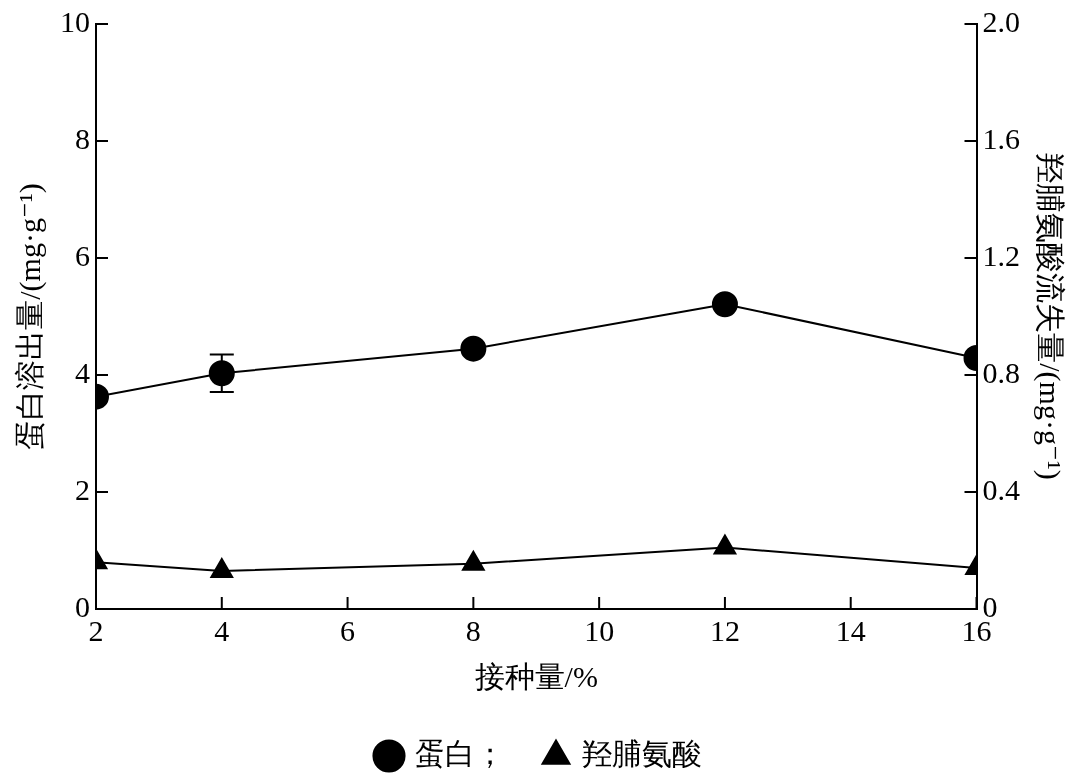  What do you see at coordinates (724, 630) in the screenshot?
I see `x-tick-label: 12` at bounding box center [724, 630].